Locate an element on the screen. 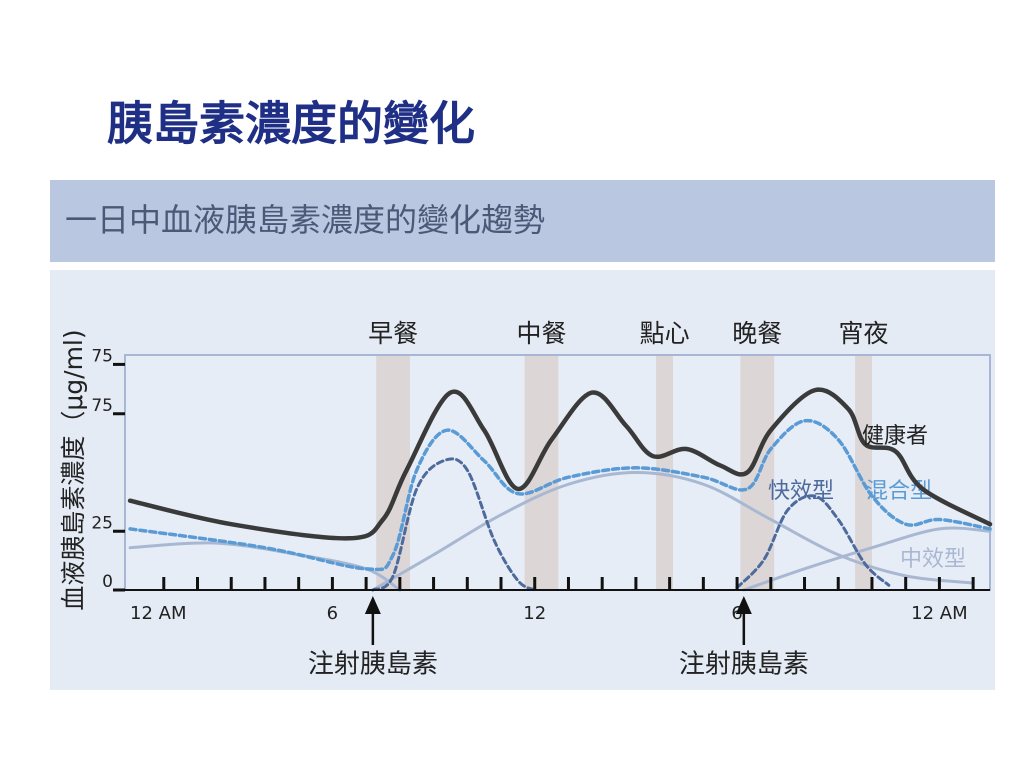 This screenshot has width=1024, height=768. meal-label: 點心 is located at coordinates (665, 333).